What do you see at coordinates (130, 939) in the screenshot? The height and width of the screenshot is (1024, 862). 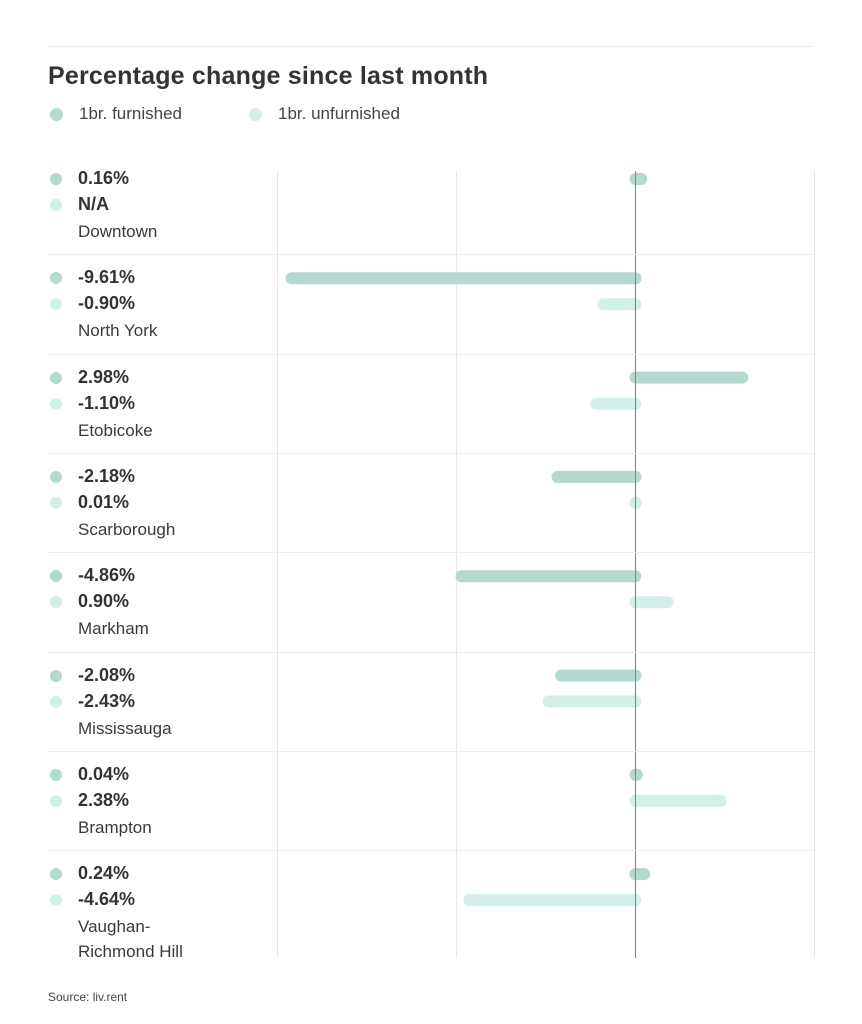 I see `region-name: Vaughan- Richmond Hill` at bounding box center [130, 939].